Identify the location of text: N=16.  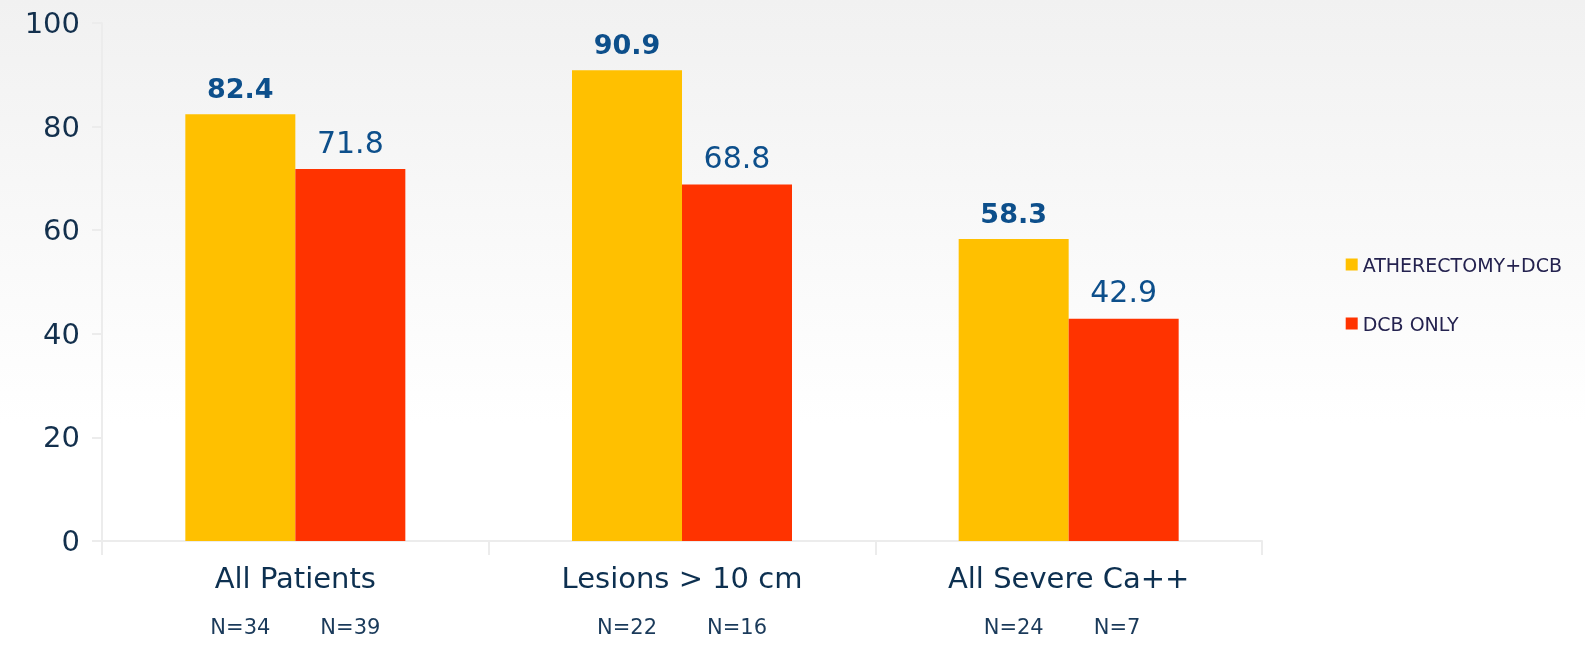
(737, 626).